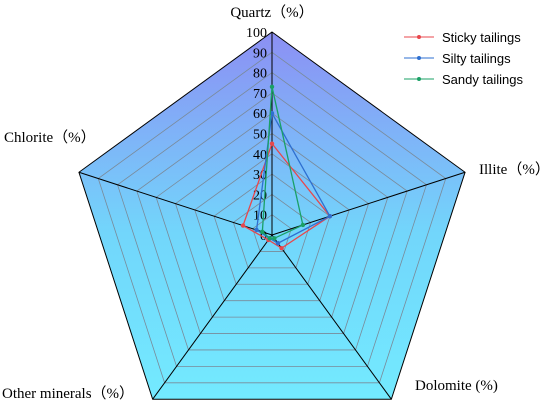 The width and height of the screenshot is (550, 409). What do you see at coordinates (243, 225) in the screenshot?
I see `data-point-0-chlorite` at bounding box center [243, 225].